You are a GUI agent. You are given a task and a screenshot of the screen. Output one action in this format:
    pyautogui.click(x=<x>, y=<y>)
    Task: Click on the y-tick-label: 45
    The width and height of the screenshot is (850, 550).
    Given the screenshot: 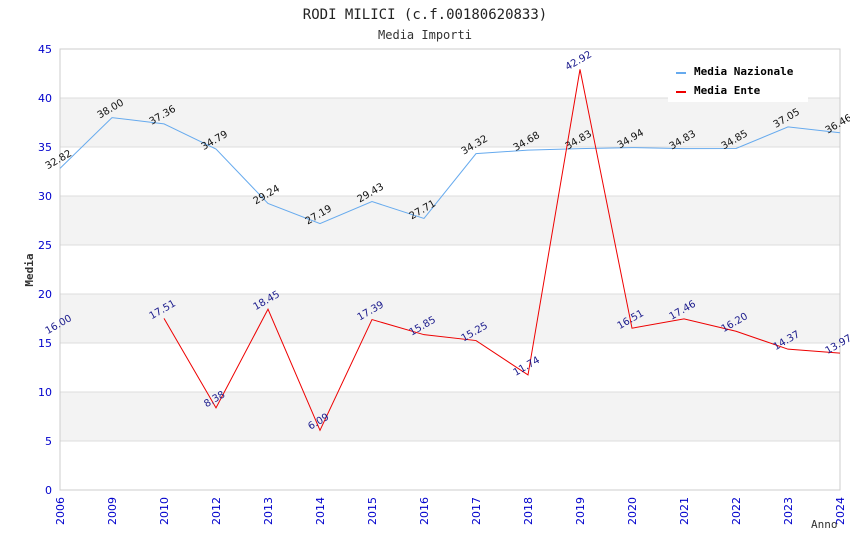 What is the action you would take?
    pyautogui.click(x=45, y=49)
    